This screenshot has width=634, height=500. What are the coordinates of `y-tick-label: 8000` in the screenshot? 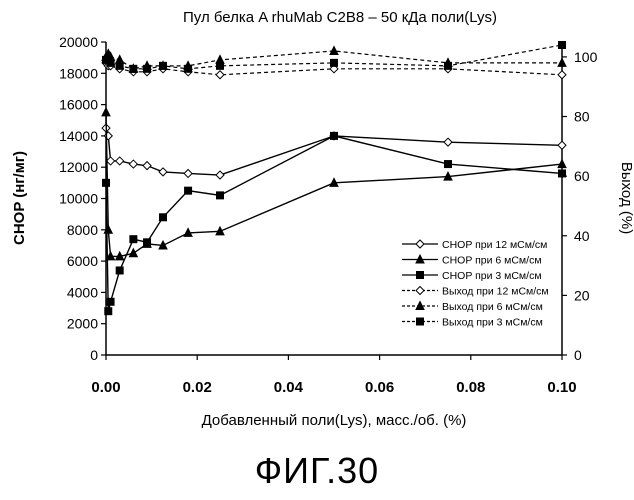 It's located at (82, 230).